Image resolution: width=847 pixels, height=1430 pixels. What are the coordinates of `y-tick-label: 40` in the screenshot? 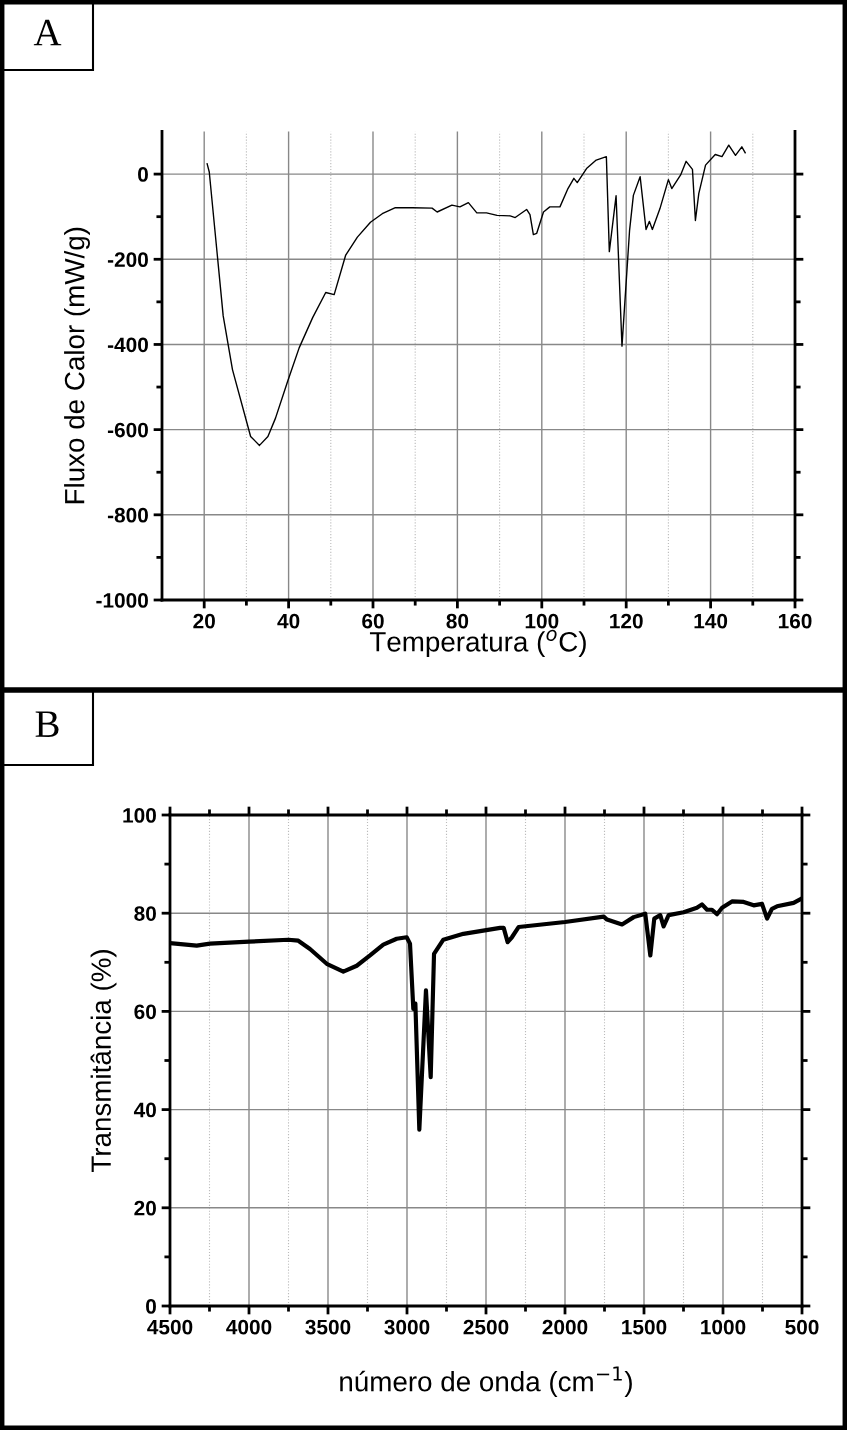 It's located at (144, 1110).